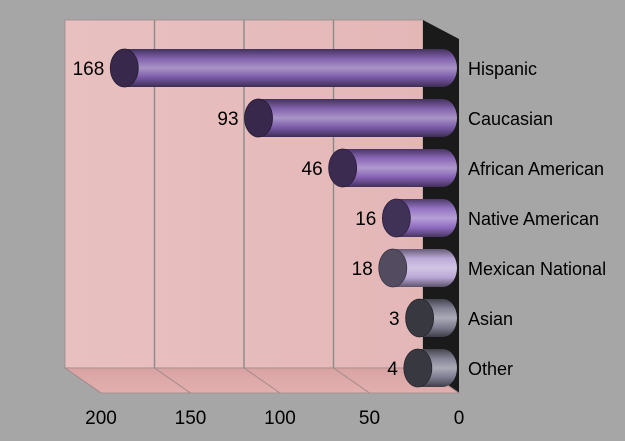 Image resolution: width=625 pixels, height=441 pixels. What do you see at coordinates (392, 369) in the screenshot?
I see `data-label: 4` at bounding box center [392, 369].